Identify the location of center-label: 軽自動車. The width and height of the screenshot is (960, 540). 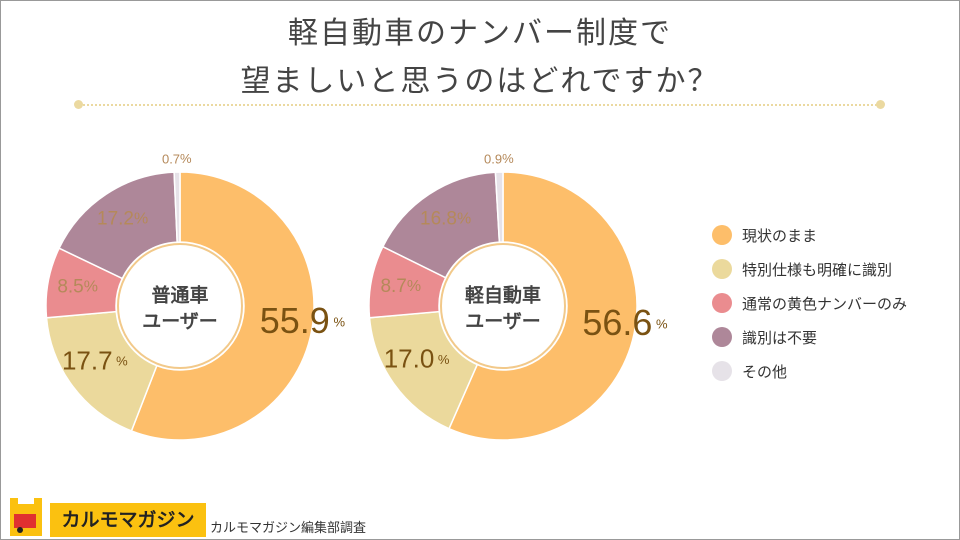
(503, 295).